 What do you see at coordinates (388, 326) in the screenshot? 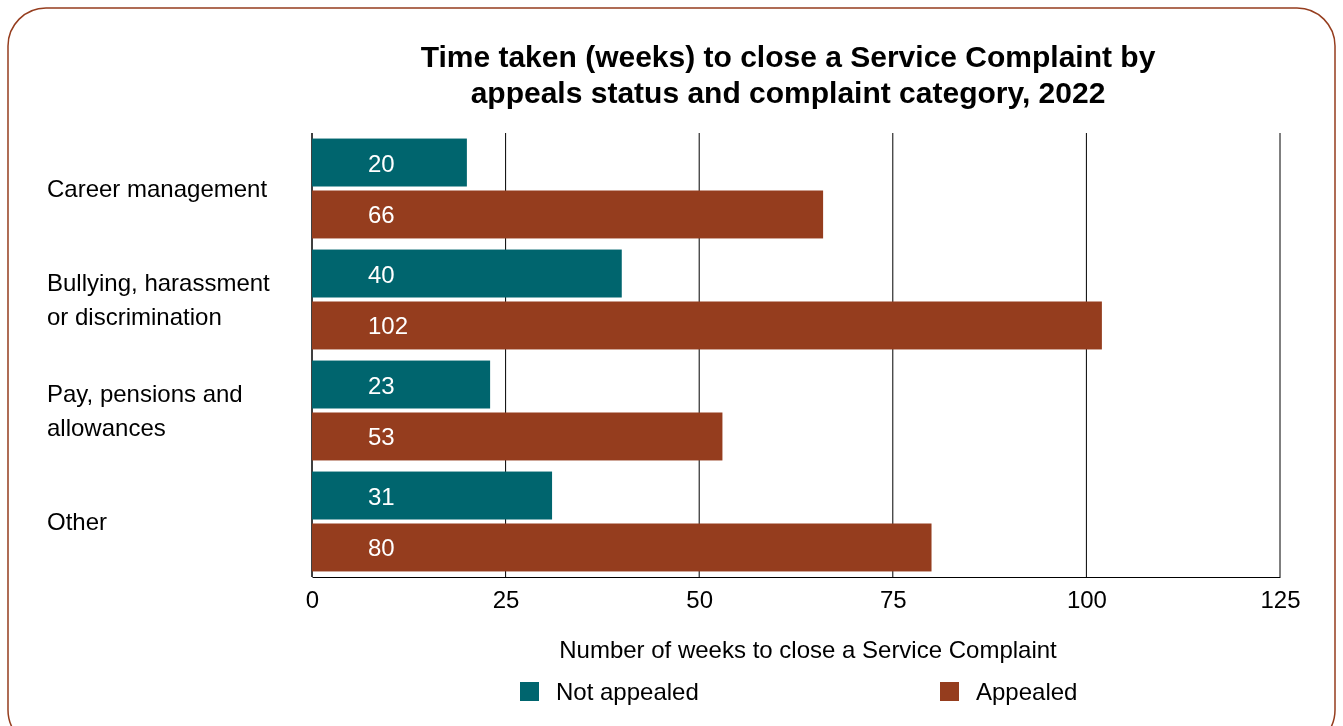
I see `data-label: 102` at bounding box center [388, 326].